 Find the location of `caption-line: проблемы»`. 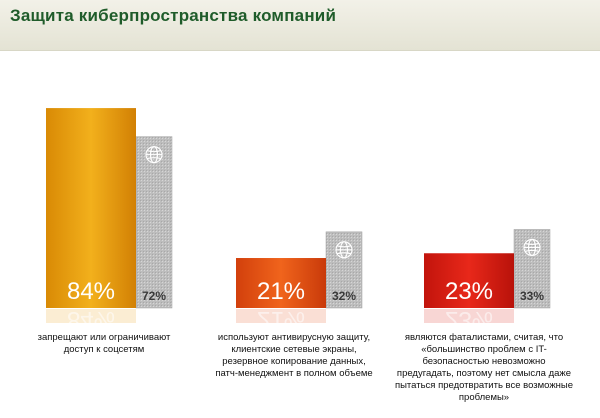

caption-line: проблемы» is located at coordinates (484, 397).